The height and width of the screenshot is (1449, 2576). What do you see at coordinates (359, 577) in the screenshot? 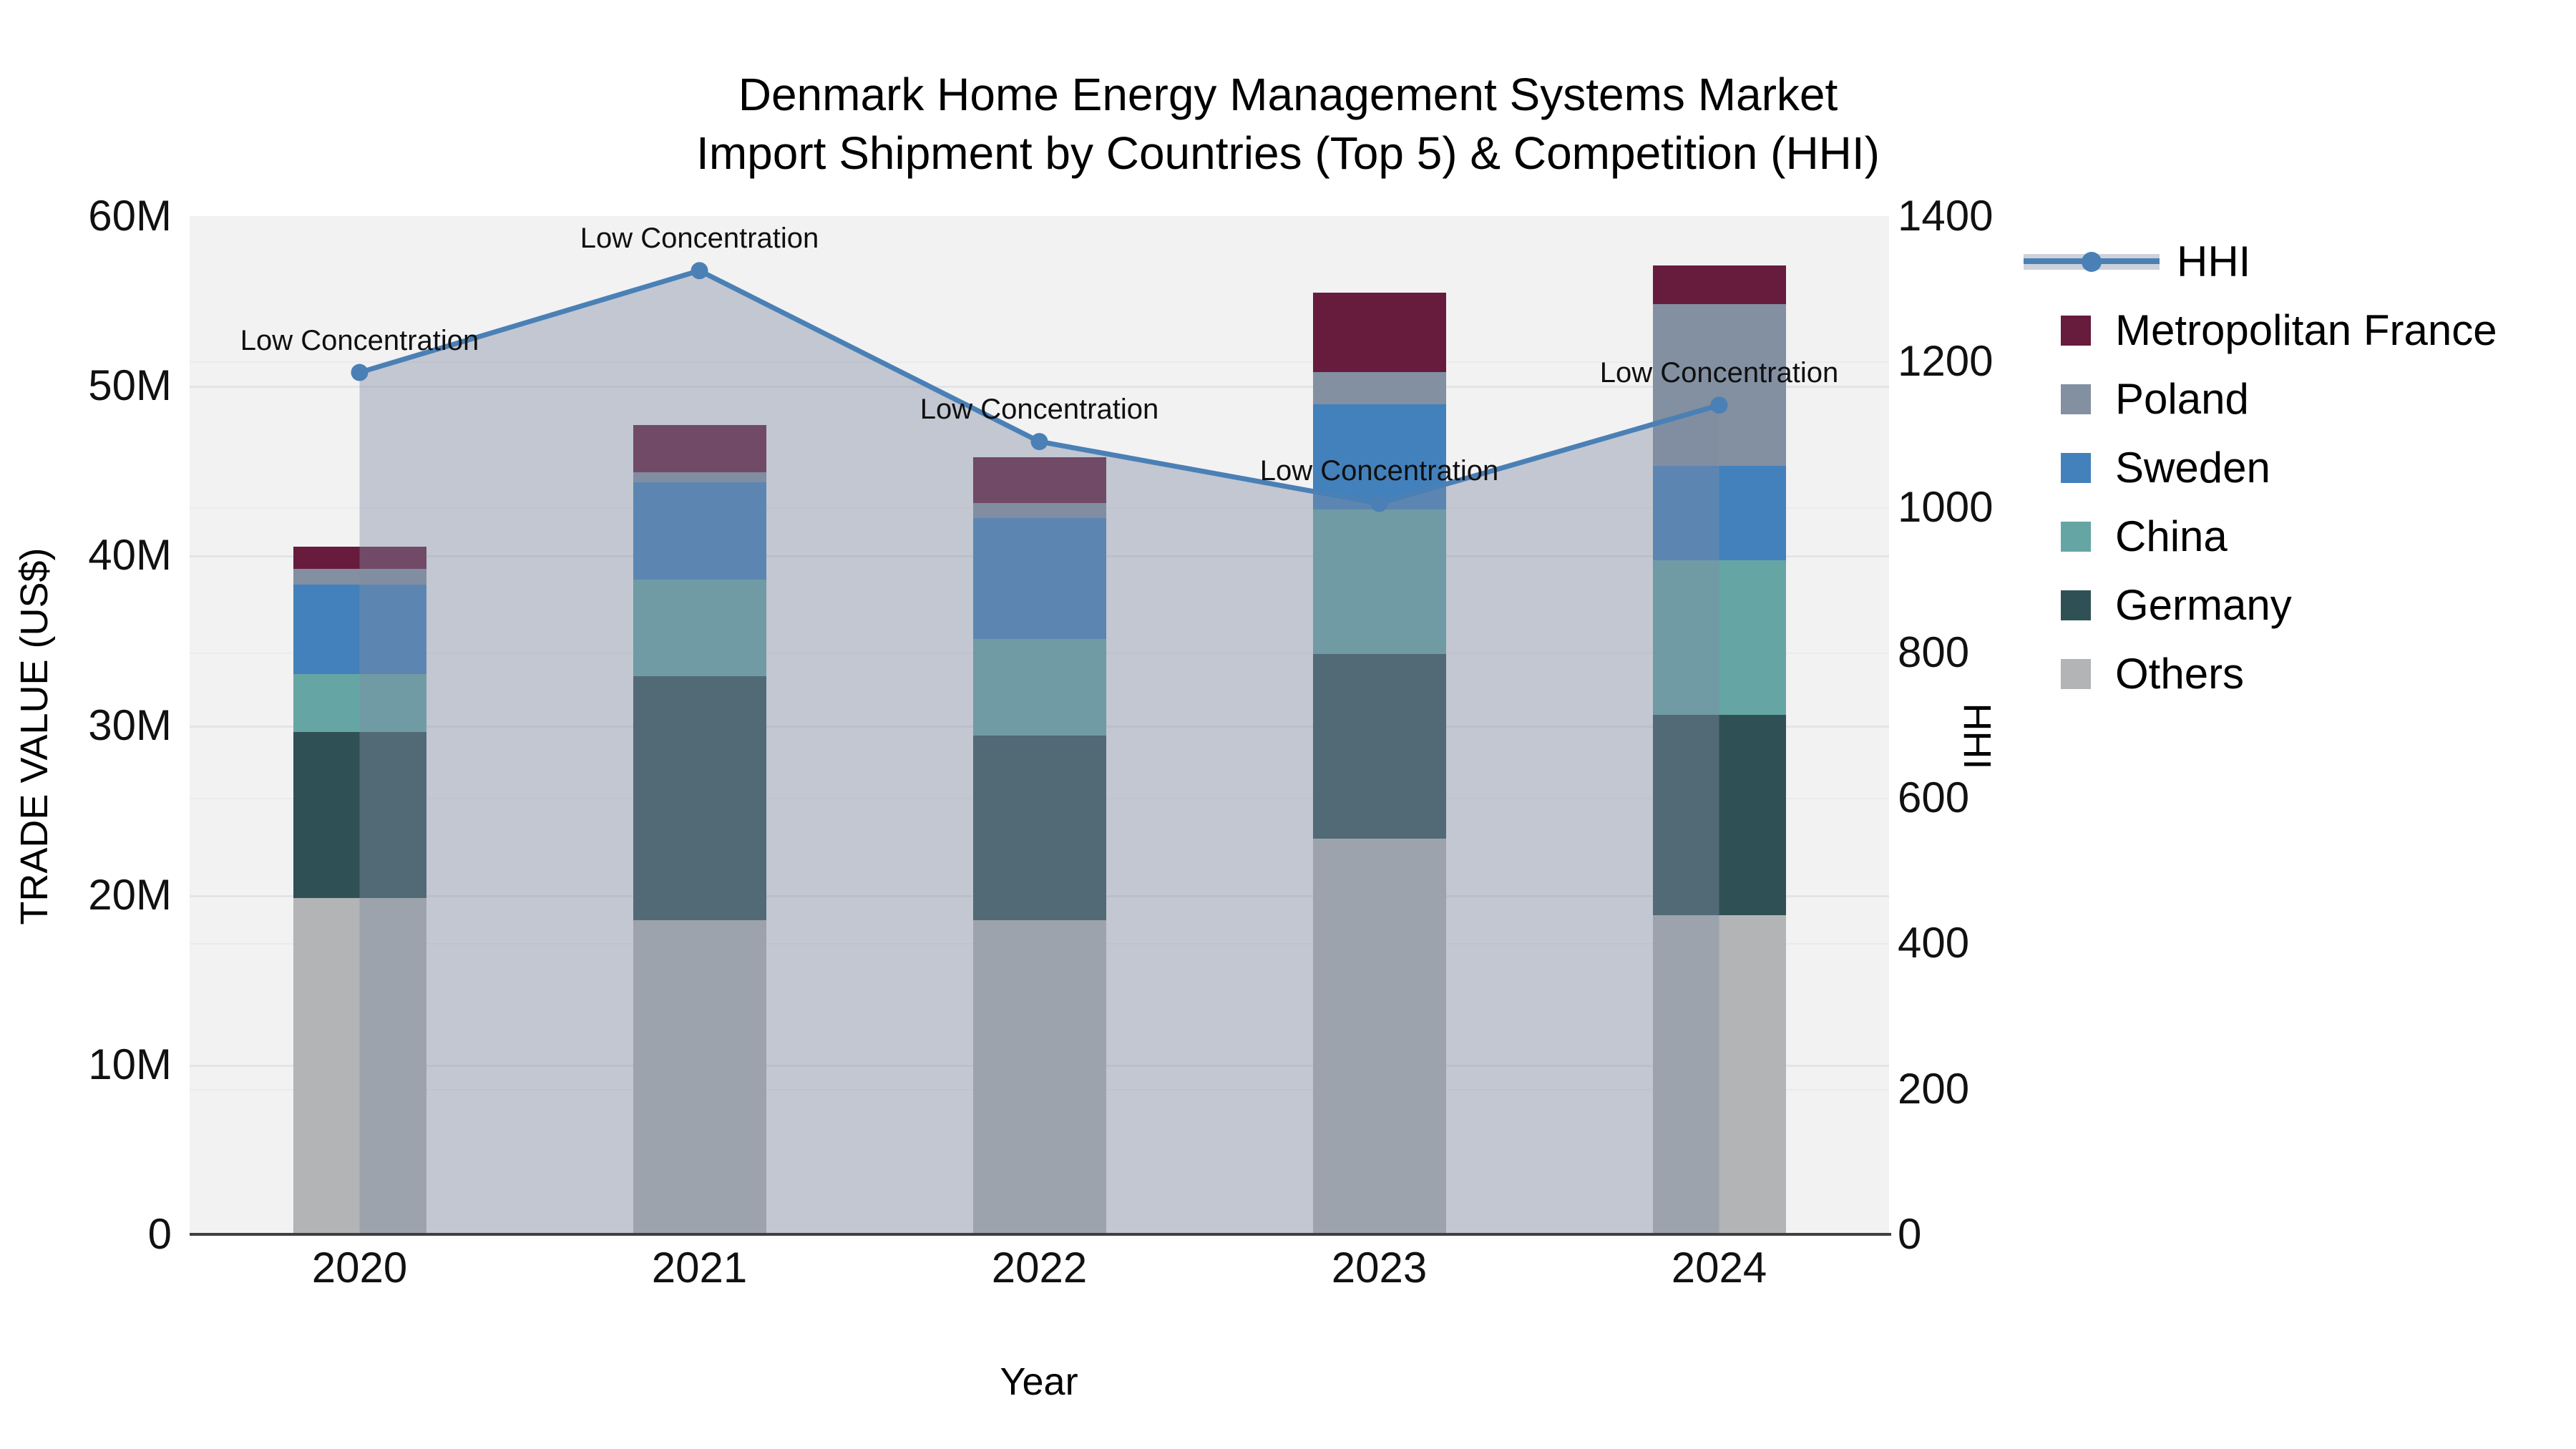
I see `bar-segment-poland-2020` at bounding box center [359, 577].